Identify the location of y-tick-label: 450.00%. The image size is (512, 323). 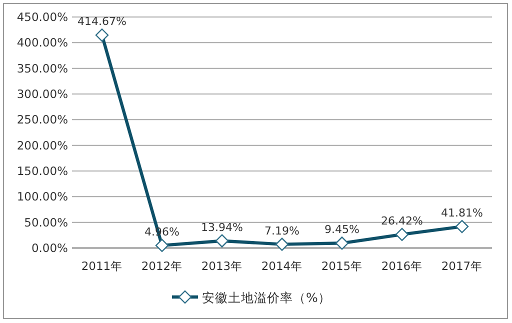
(42, 17).